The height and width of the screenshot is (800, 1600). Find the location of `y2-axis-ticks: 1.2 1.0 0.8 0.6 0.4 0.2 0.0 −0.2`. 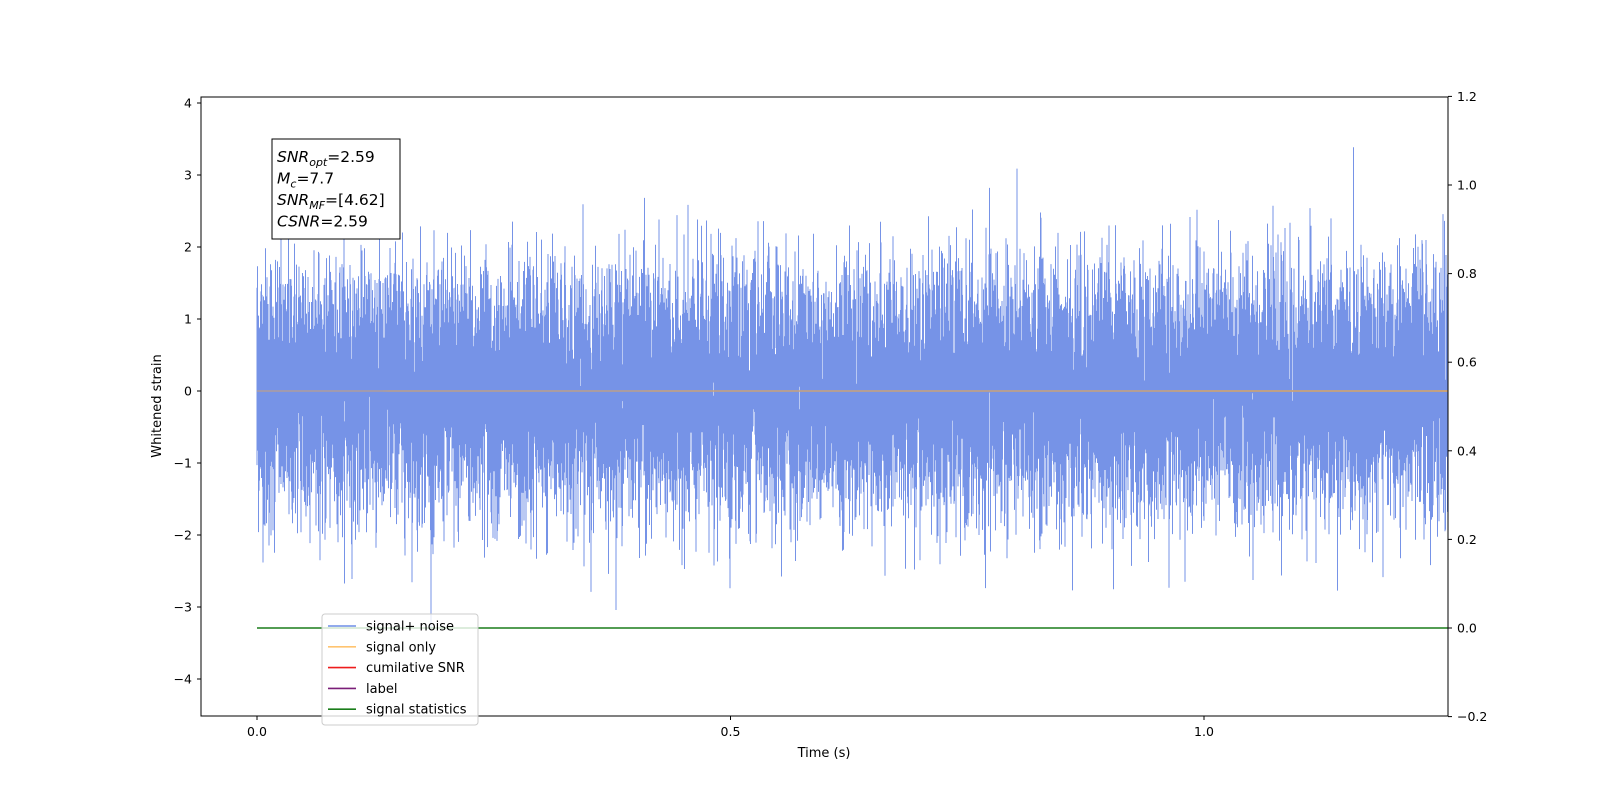

y2-axis-ticks: 1.2 1.0 0.8 0.6 0.4 0.2 0.0 −0.2 is located at coordinates (1467, 406).